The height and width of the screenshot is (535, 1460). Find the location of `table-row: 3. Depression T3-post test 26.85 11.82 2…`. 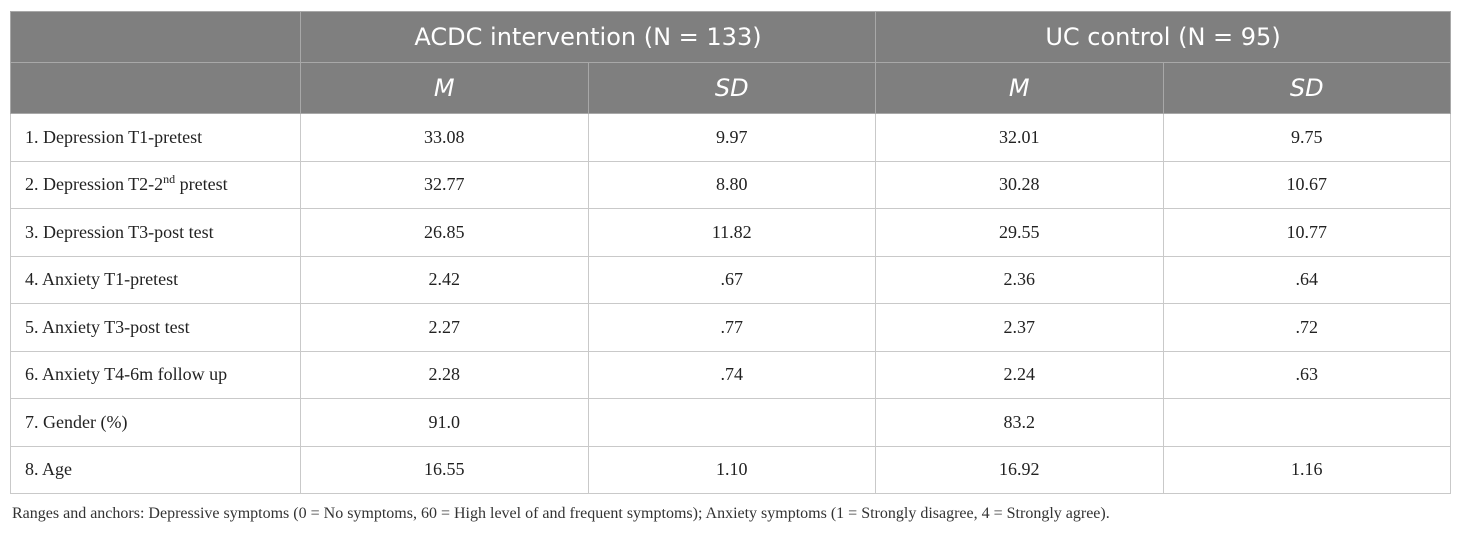

table-row: 3. Depression T3-post test 26.85 11.82 2… is located at coordinates (731, 232).